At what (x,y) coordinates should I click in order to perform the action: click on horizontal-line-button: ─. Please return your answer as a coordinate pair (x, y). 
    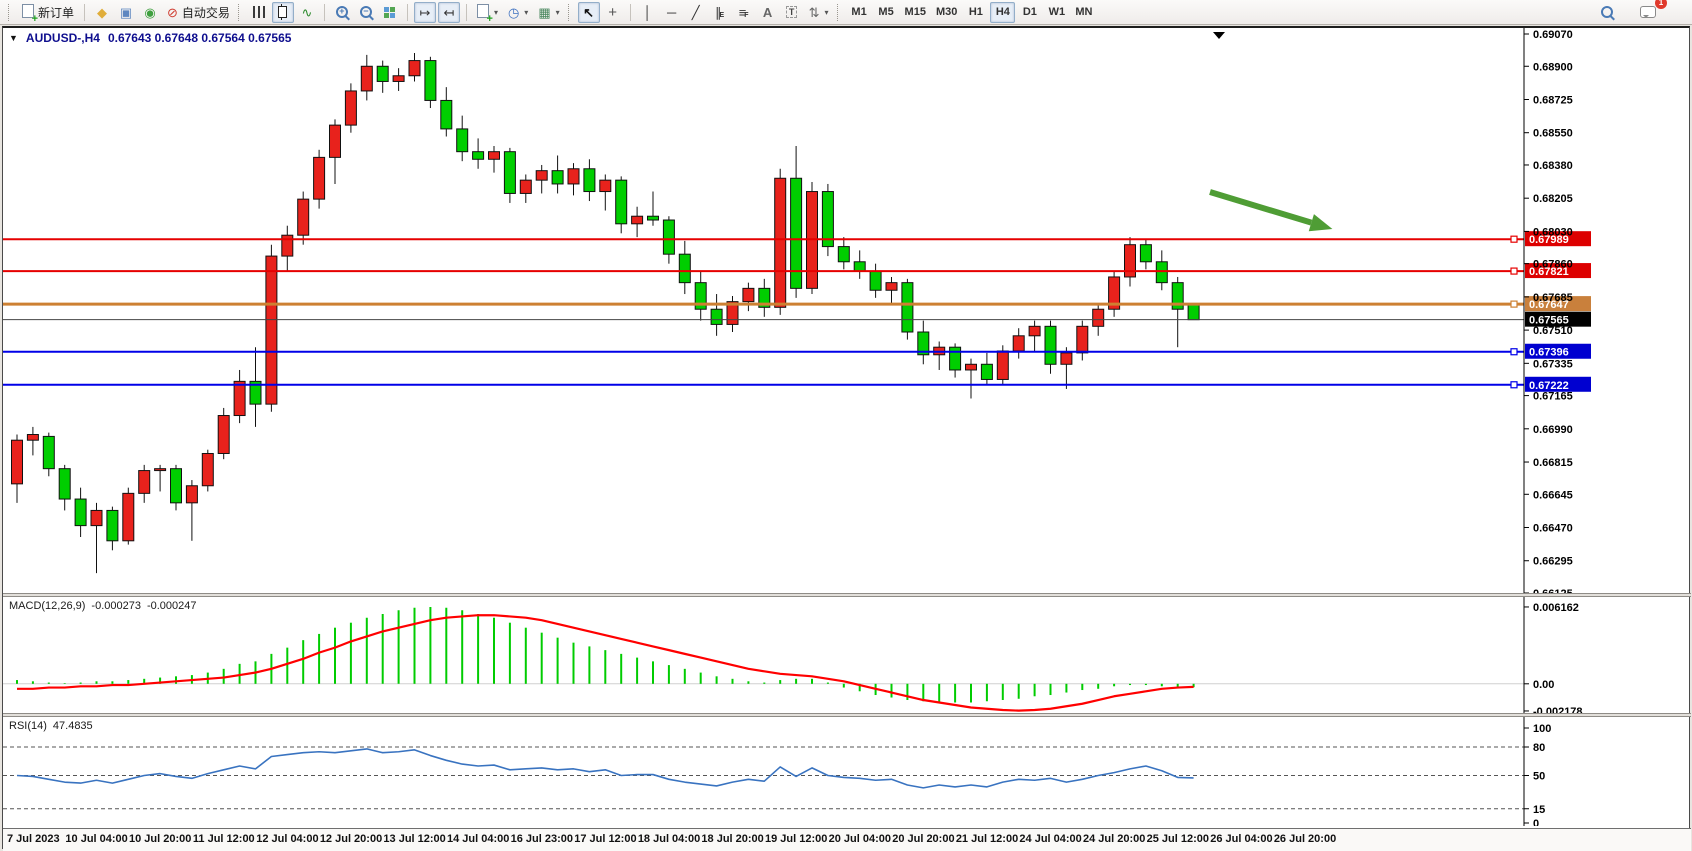
    Looking at the image, I should click on (672, 12).